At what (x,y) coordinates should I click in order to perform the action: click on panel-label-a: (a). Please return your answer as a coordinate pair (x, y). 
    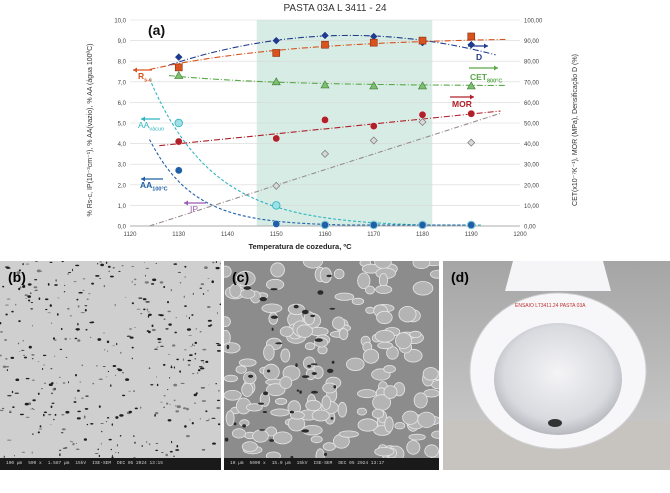
    Looking at the image, I should click on (157, 30).